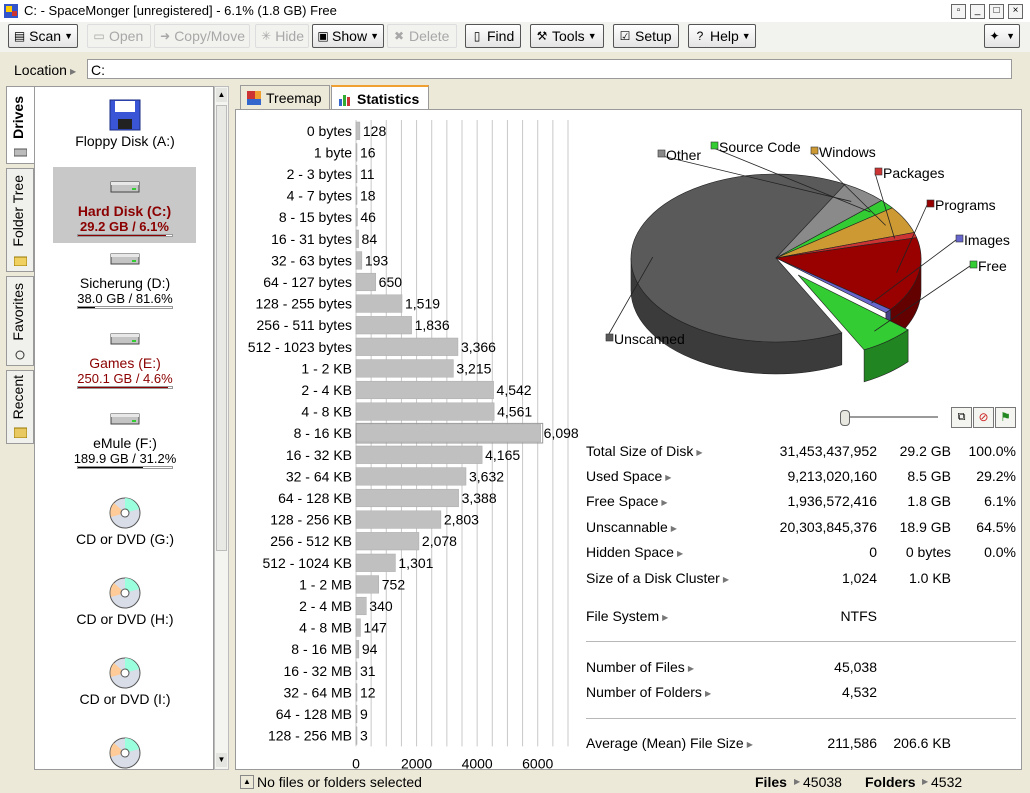 The height and width of the screenshot is (793, 1030). I want to click on stop-icon: ⊘, so click(983, 417).